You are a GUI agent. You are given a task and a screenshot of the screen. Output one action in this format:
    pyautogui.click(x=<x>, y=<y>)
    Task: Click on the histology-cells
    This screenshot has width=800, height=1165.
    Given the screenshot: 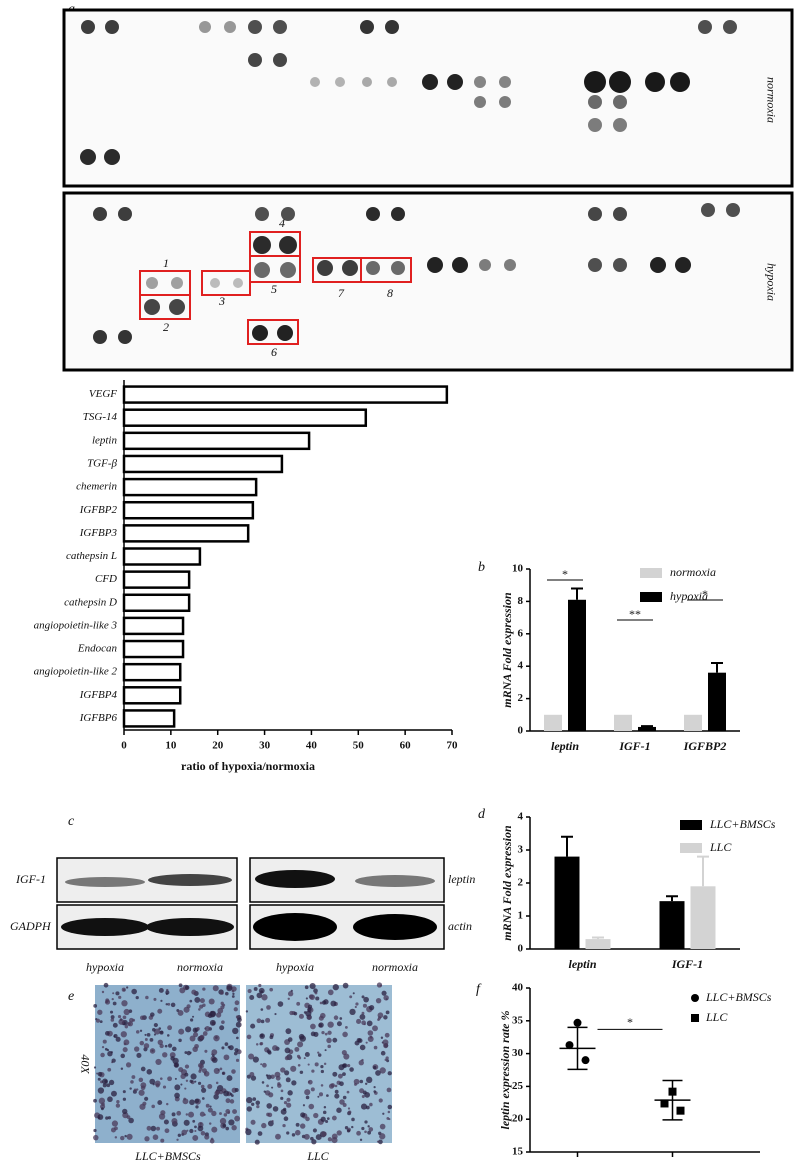 What is the action you would take?
    pyautogui.click(x=243, y=1063)
    